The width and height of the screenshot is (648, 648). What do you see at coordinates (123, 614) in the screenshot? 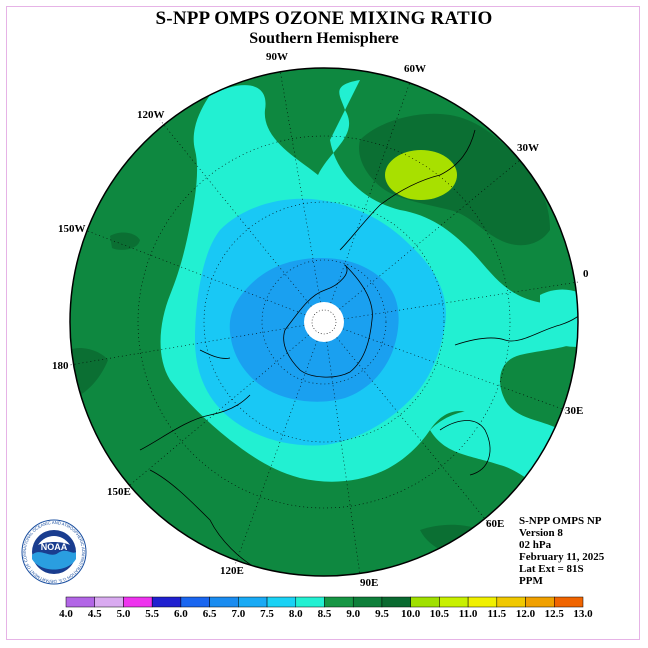
I see `colorbar-tick-label: 5.0` at bounding box center [123, 614].